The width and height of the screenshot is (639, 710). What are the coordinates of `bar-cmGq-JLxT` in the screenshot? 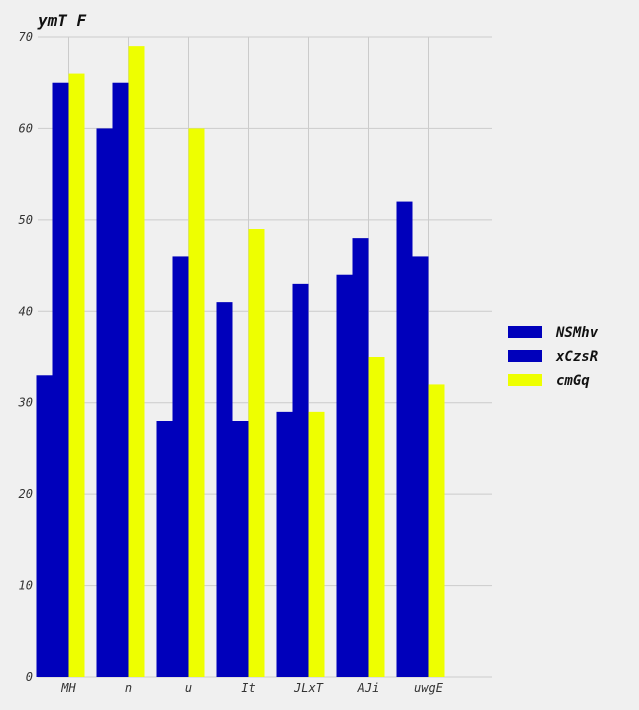 It's located at (316, 544).